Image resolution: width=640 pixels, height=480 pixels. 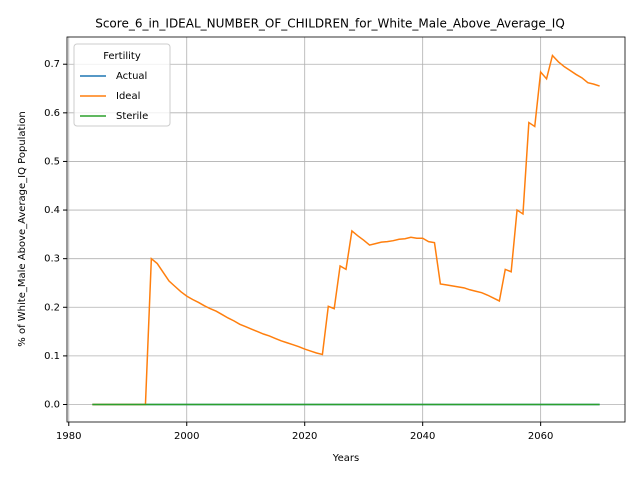 What do you see at coordinates (52, 259) in the screenshot?
I see `y-tick-label: 0.3` at bounding box center [52, 259].